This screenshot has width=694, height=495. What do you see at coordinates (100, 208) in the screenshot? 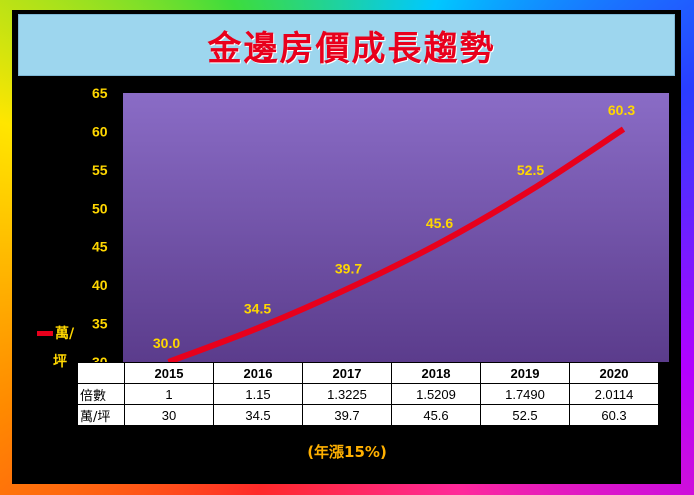
I see `y-tick-label: 50` at bounding box center [100, 208].